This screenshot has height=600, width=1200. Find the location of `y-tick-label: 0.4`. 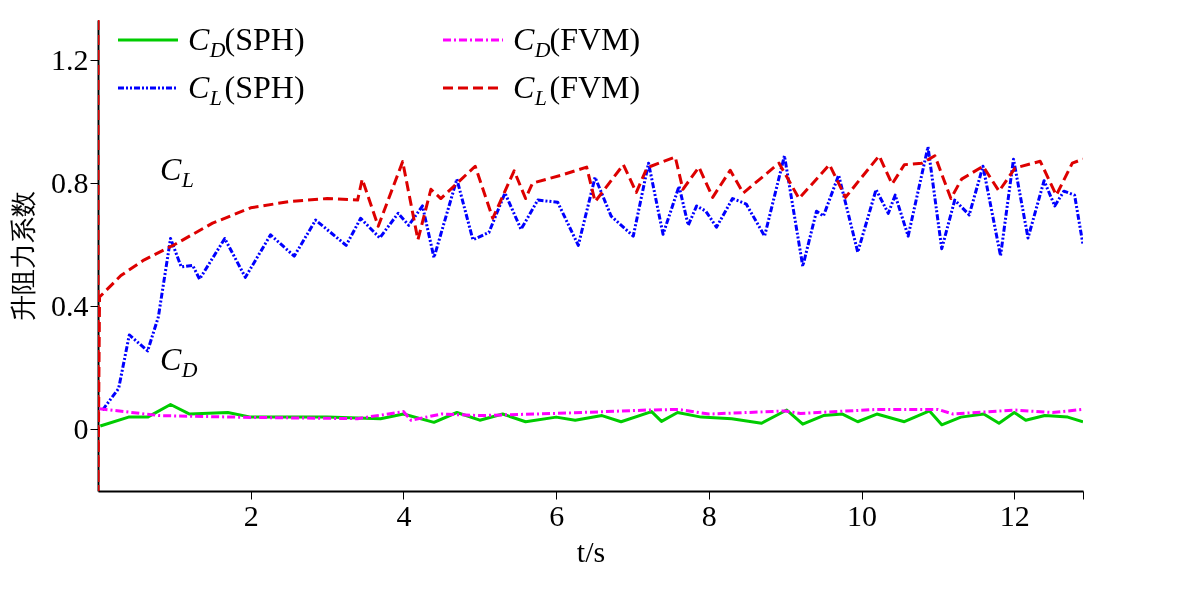

y-tick-label: 0.4 is located at coordinates (70, 305).